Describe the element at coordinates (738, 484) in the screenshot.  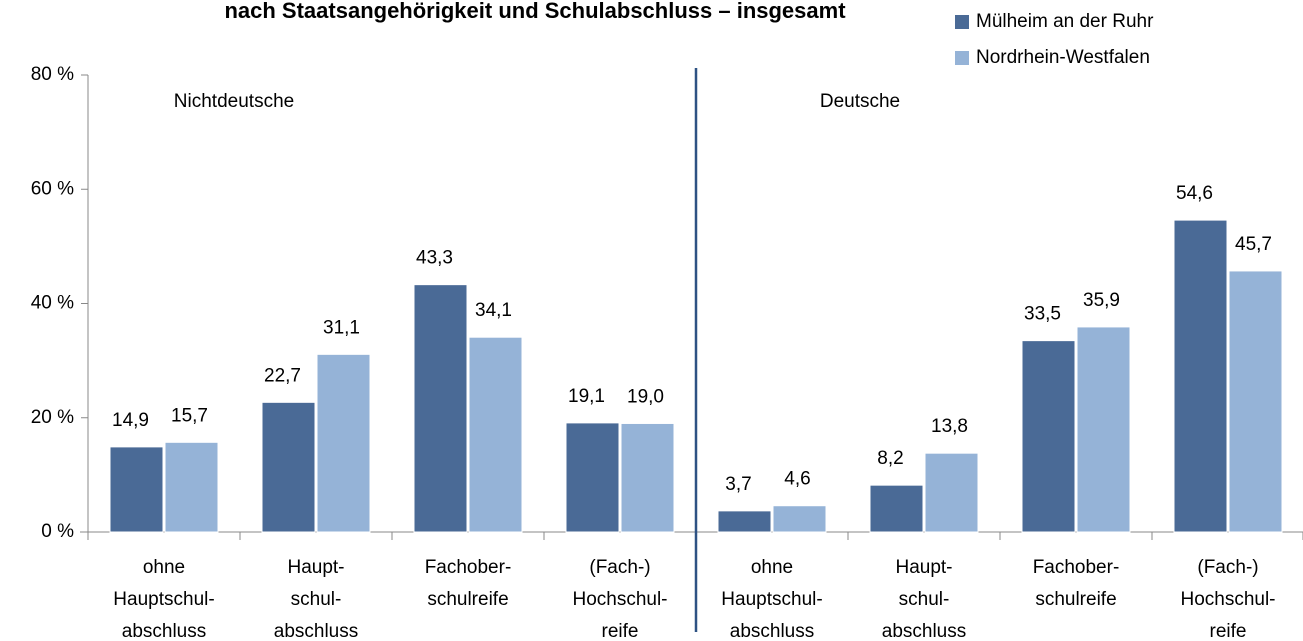
I see `value-label: 3,7` at that location.